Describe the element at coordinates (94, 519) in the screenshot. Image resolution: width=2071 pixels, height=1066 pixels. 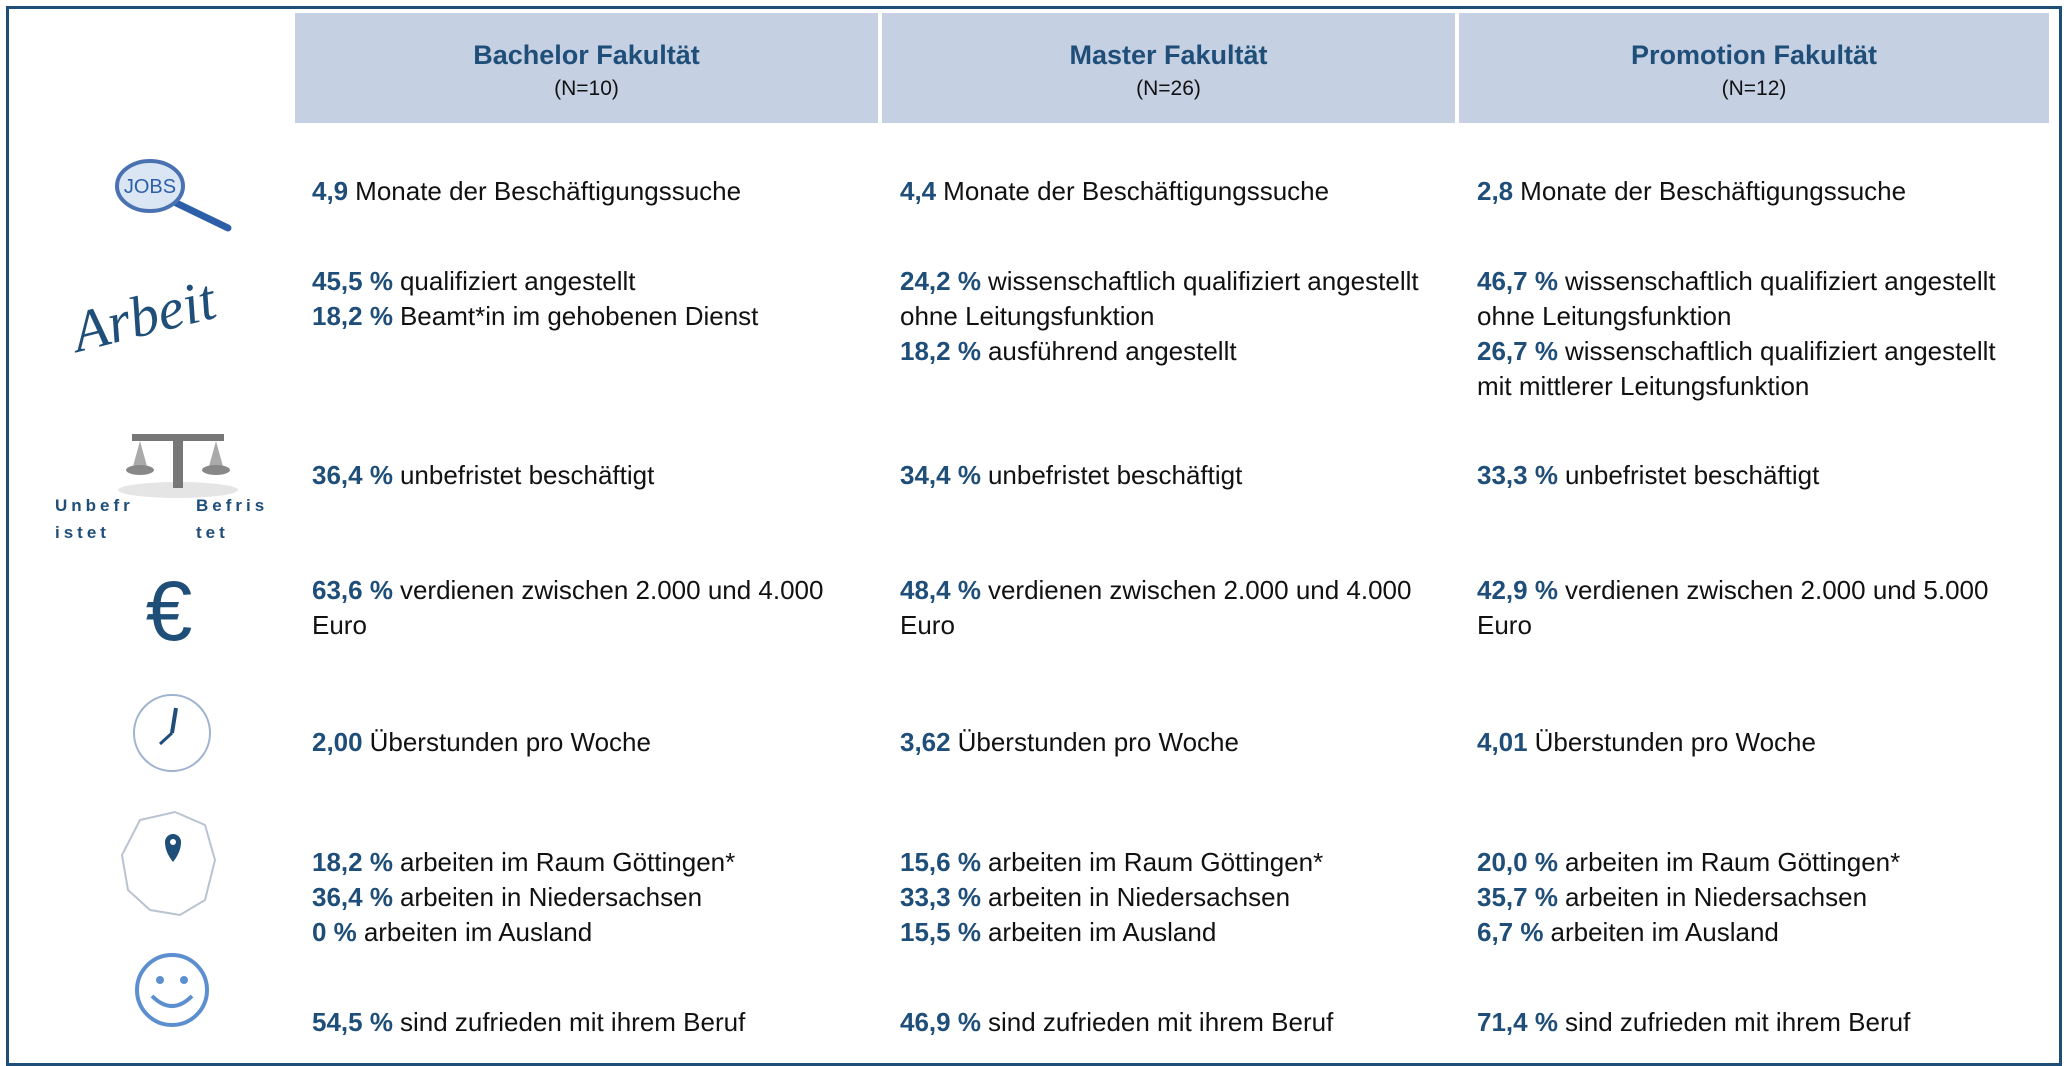
I see `icon-label: Unbefristet` at that location.